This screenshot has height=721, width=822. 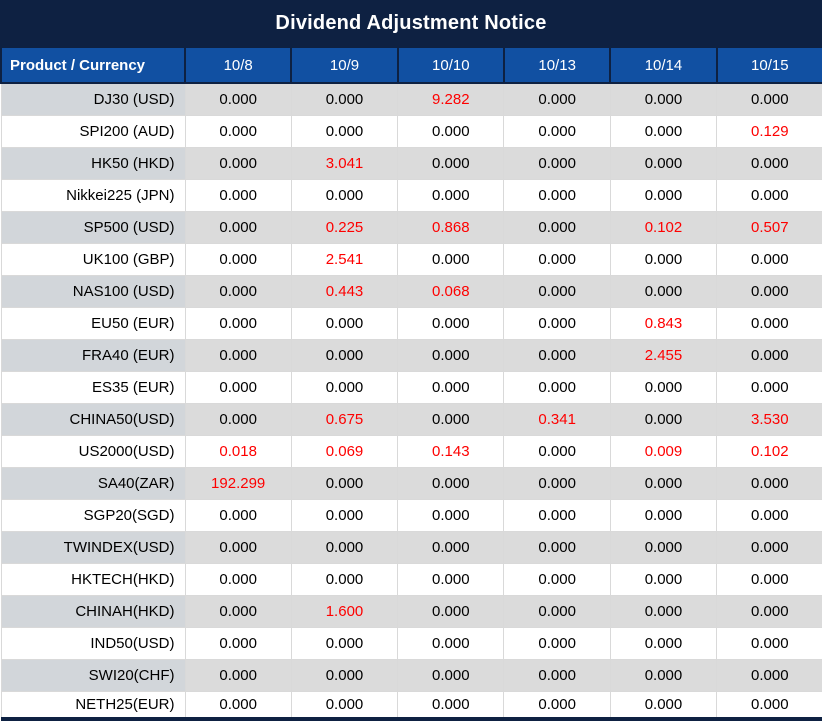 I want to click on date-column-header: 10/8, so click(x=238, y=65).